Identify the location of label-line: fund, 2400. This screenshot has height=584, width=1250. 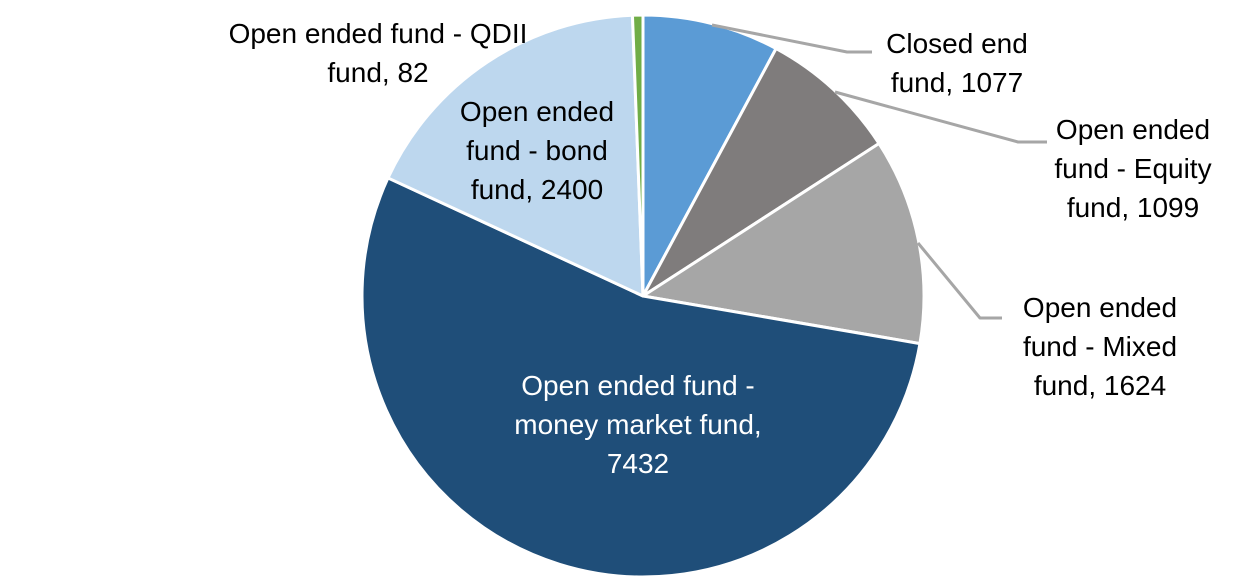
(537, 189).